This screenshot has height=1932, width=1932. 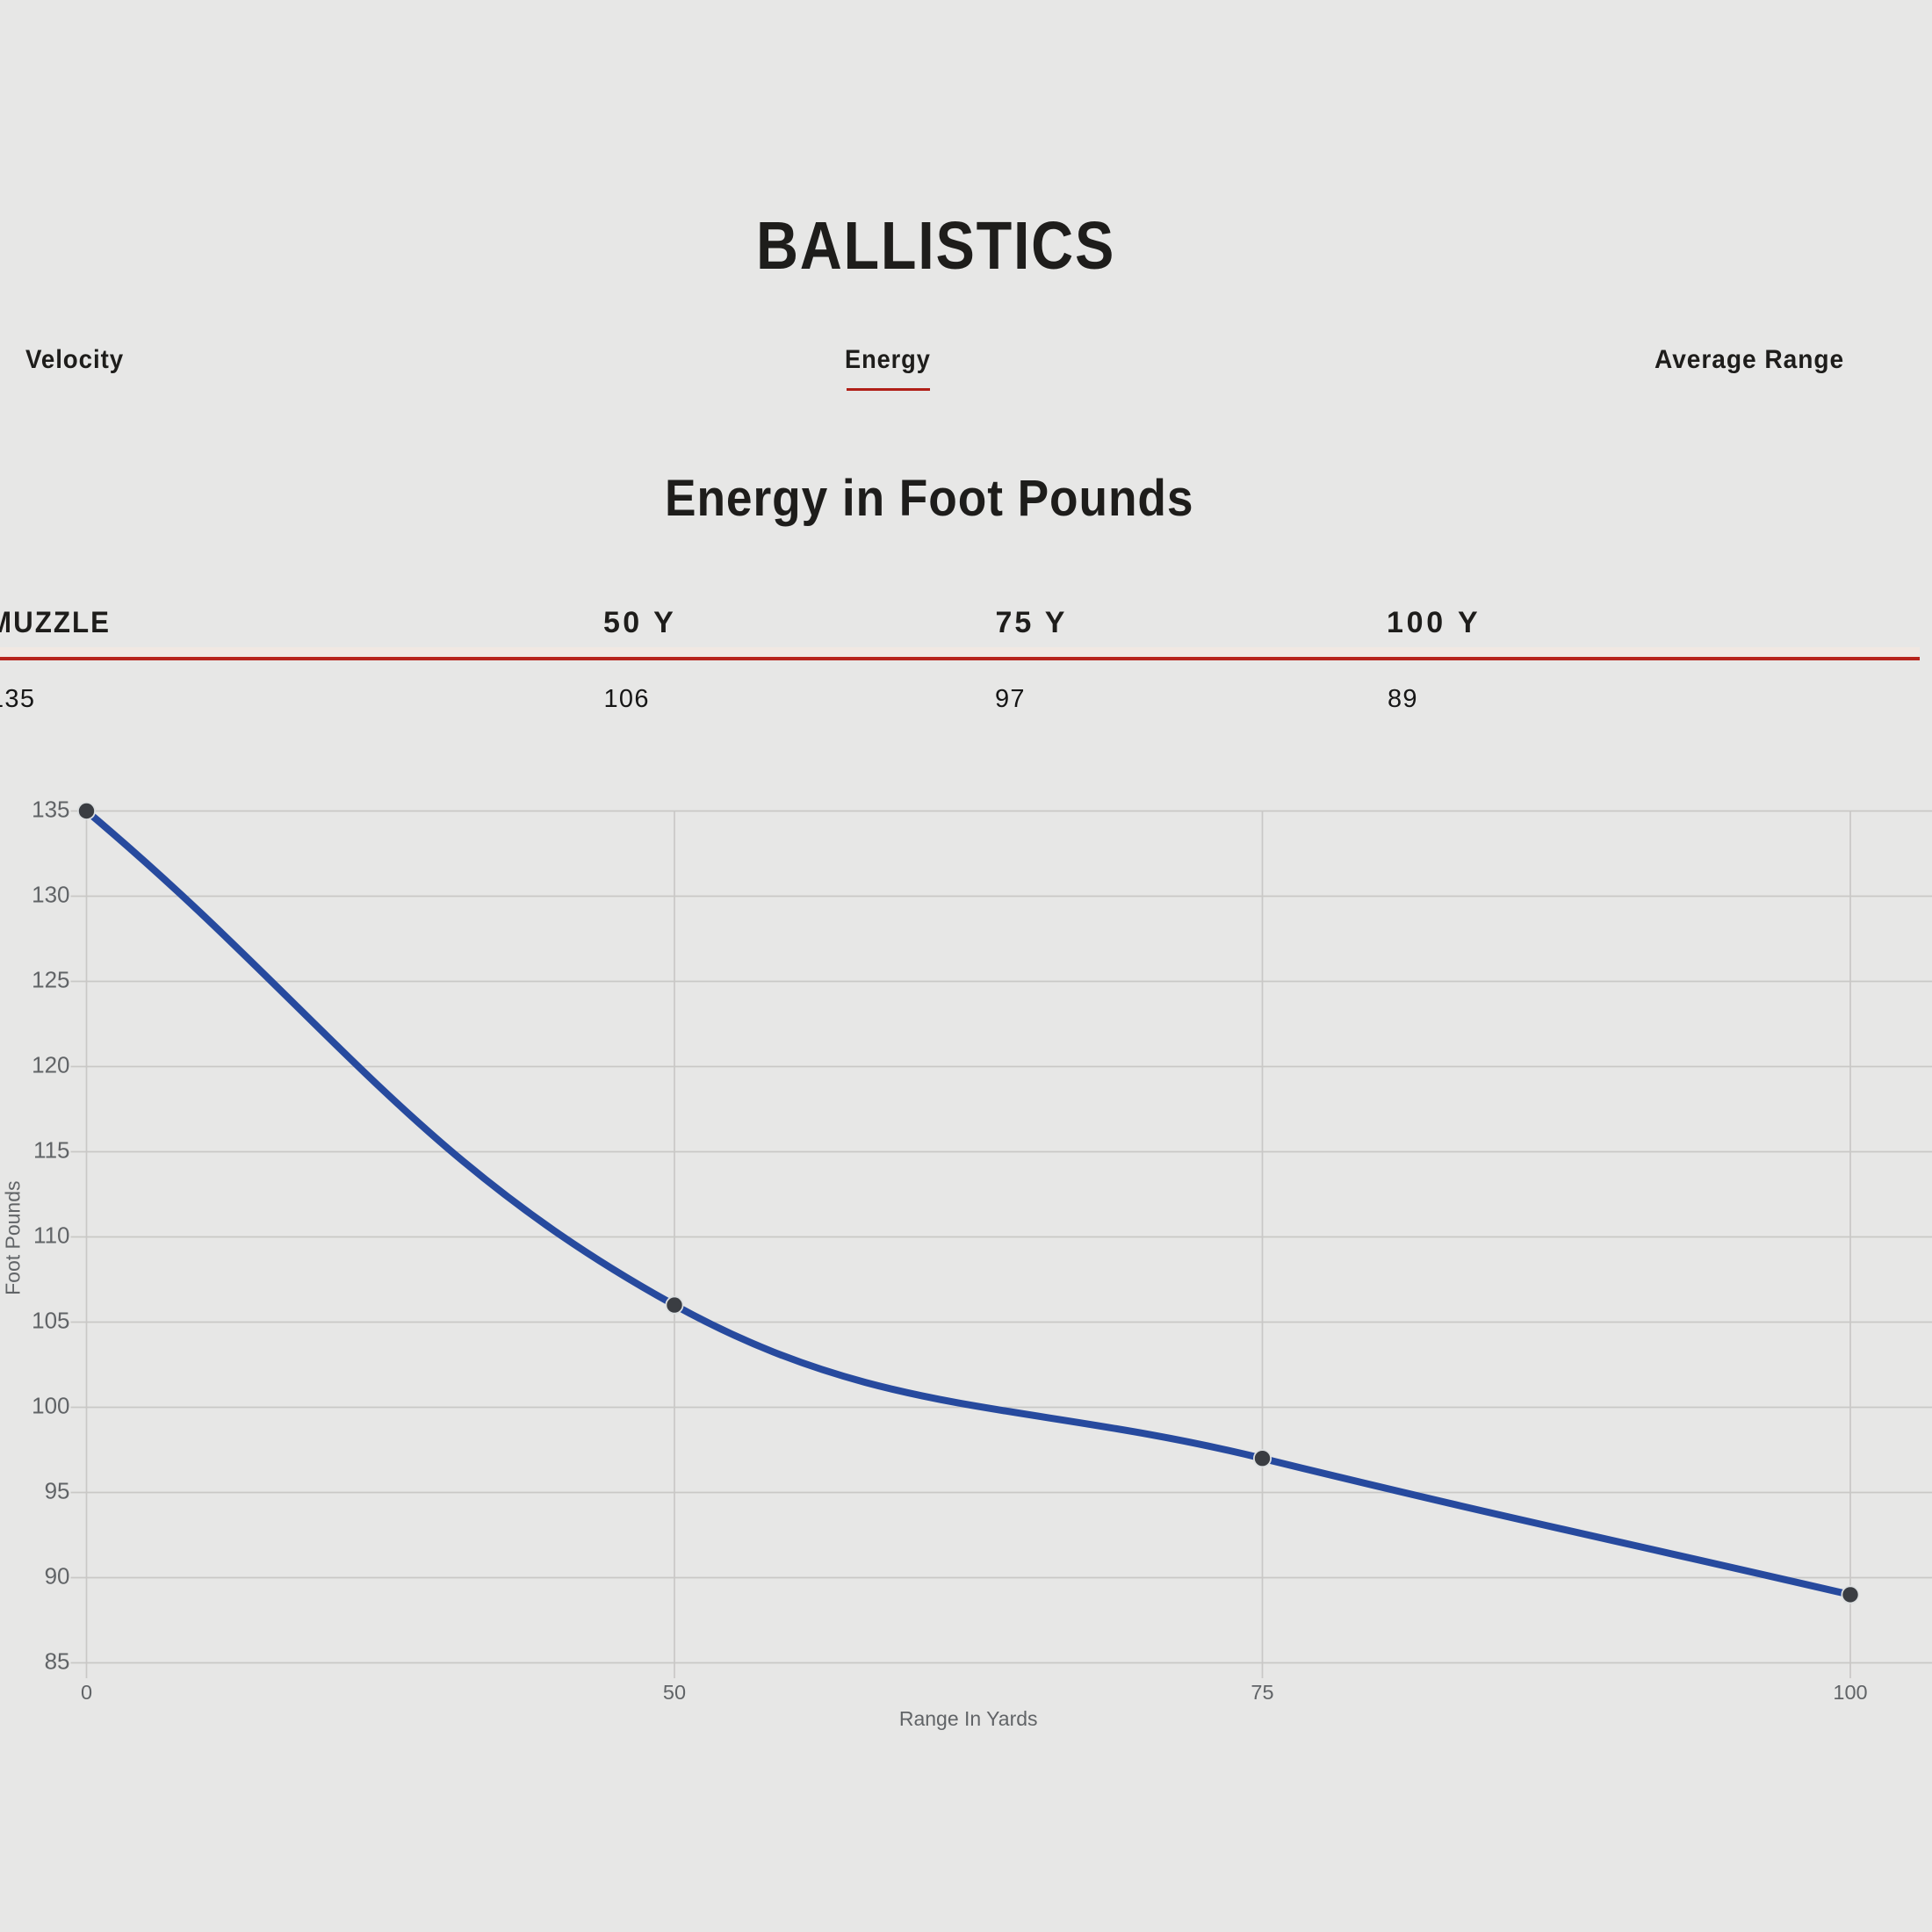 I want to click on svg-text: 95, so click(x=58, y=1491).